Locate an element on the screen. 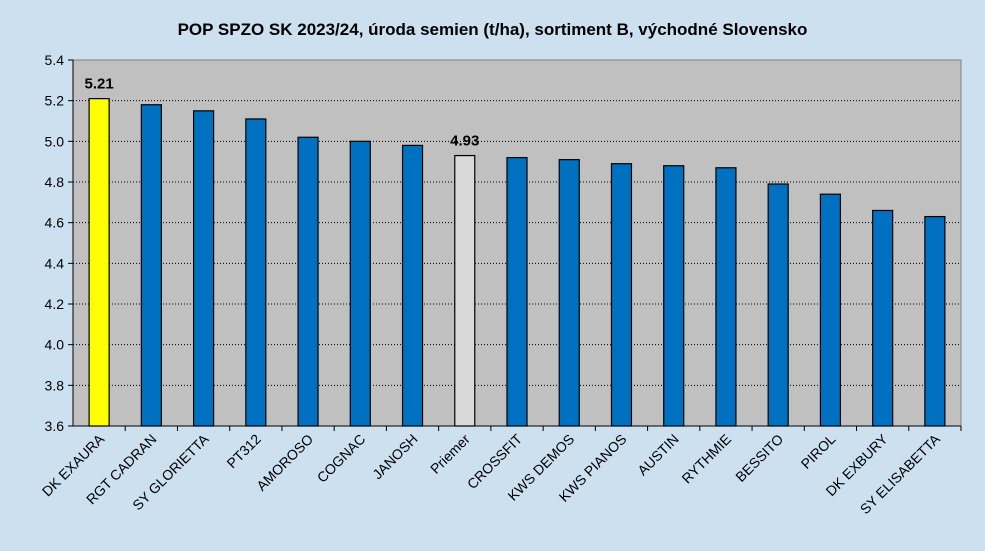 Image resolution: width=985 pixels, height=551 pixels. bar-amoroso is located at coordinates (308, 281).